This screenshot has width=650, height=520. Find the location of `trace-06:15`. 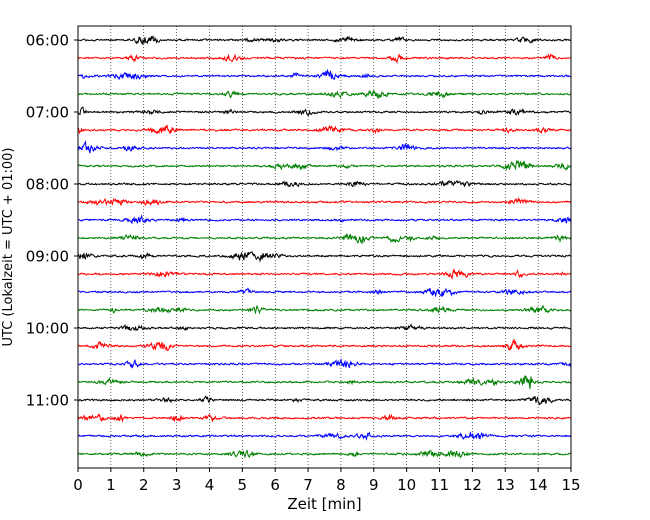

trace-06:15 is located at coordinates (325, 59).